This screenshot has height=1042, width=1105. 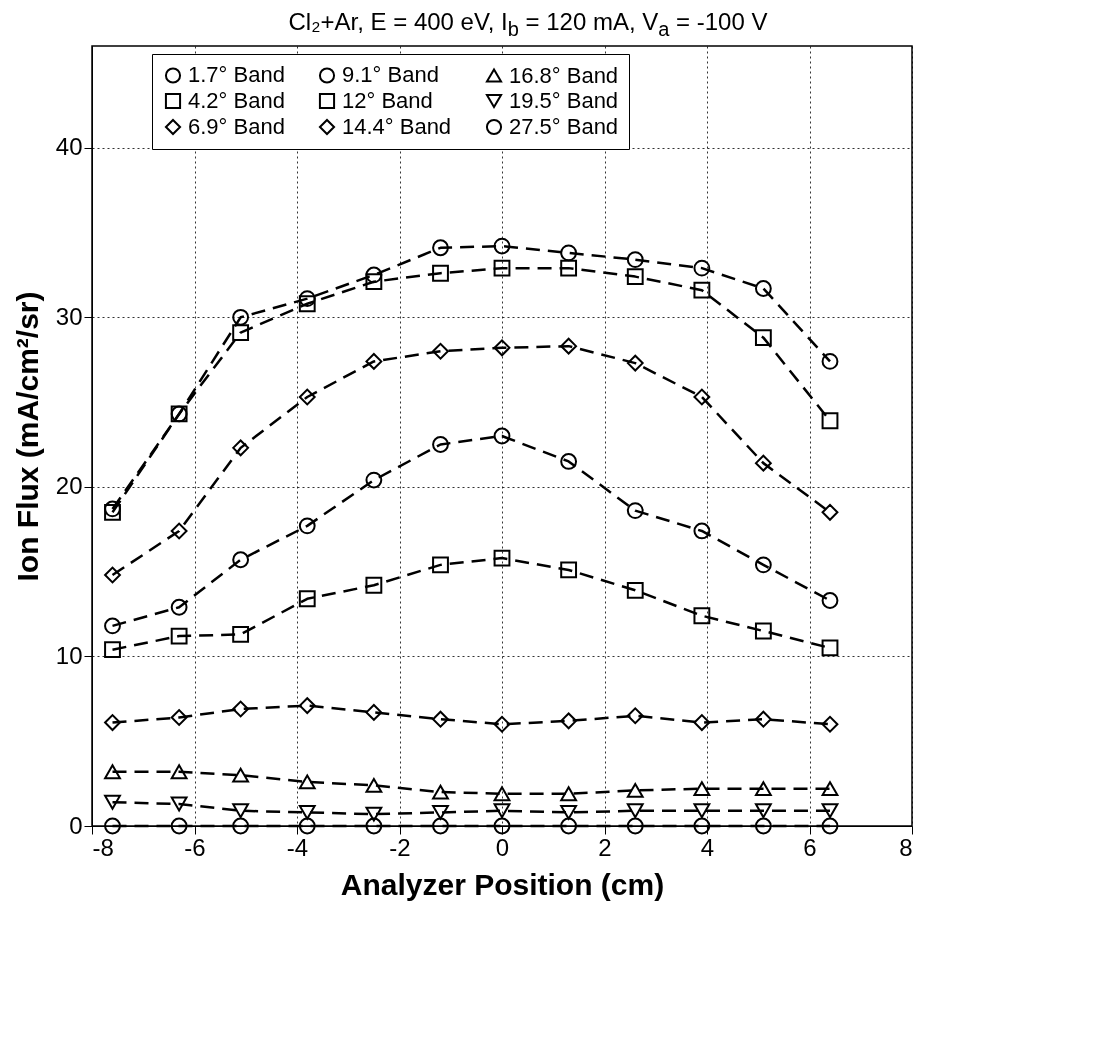 What do you see at coordinates (390, 75) in the screenshot?
I see `legend-label: 9.1° Band` at bounding box center [390, 75].